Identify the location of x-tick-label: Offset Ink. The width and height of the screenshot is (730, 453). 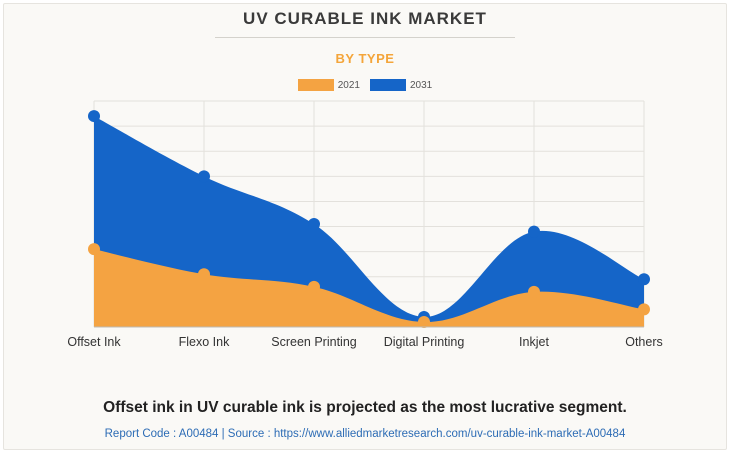
(94, 342).